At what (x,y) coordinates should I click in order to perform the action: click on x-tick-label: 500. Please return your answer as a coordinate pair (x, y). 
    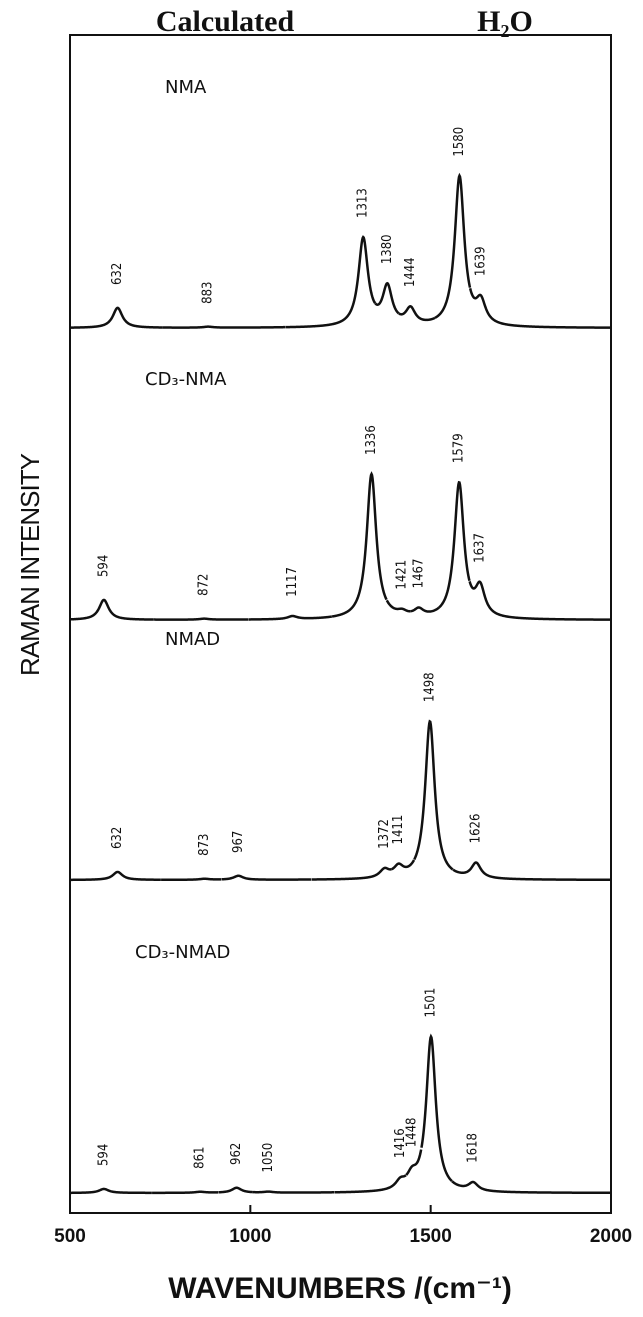
    Looking at the image, I should click on (70, 1236).